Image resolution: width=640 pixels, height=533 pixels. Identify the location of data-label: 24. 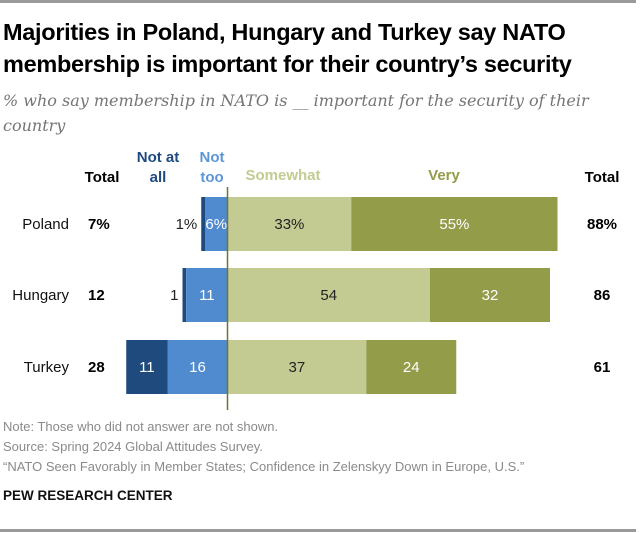
(411, 367).